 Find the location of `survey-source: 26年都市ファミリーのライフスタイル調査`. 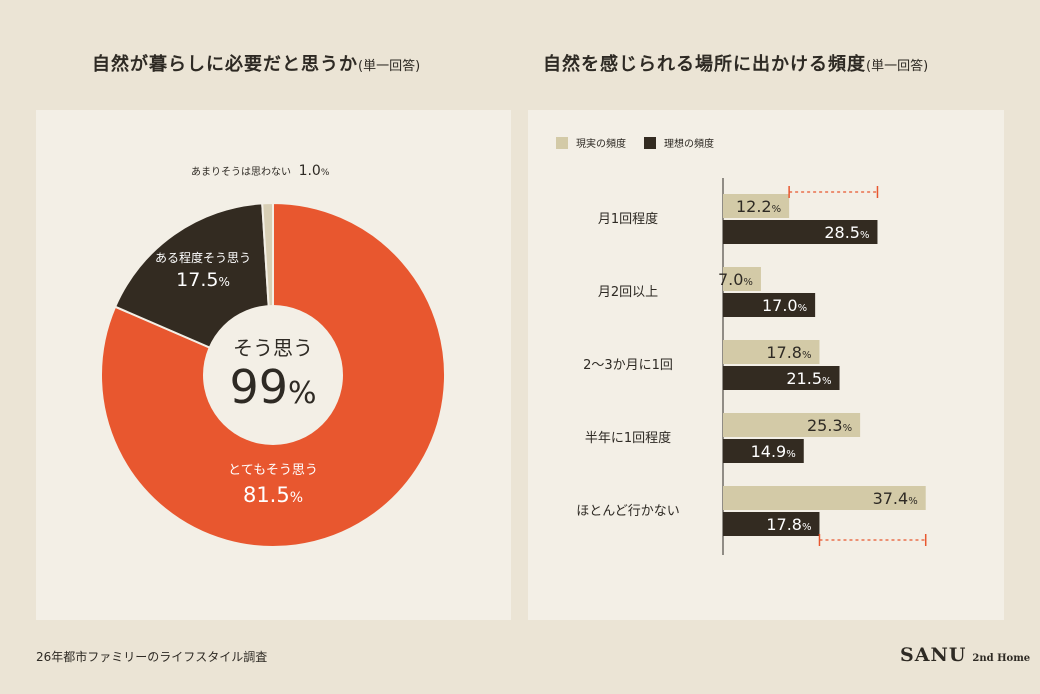

survey-source: 26年都市ファミリーのライフスタイル調査 is located at coordinates (152, 657).